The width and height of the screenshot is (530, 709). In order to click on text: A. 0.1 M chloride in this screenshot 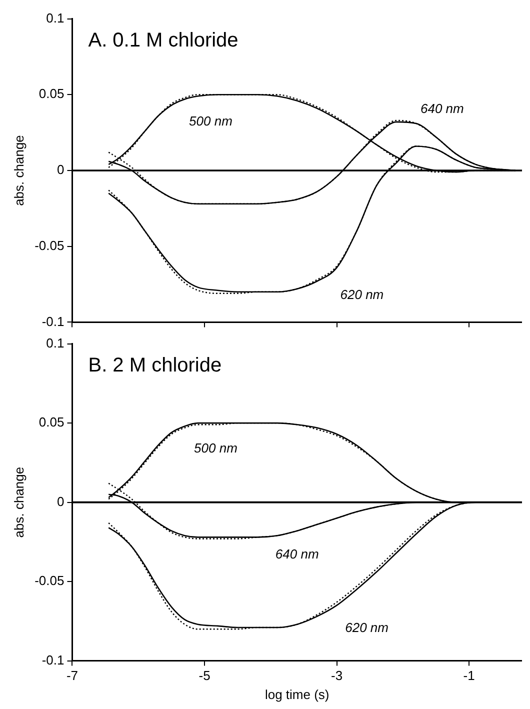, I will do `click(163, 40)`.